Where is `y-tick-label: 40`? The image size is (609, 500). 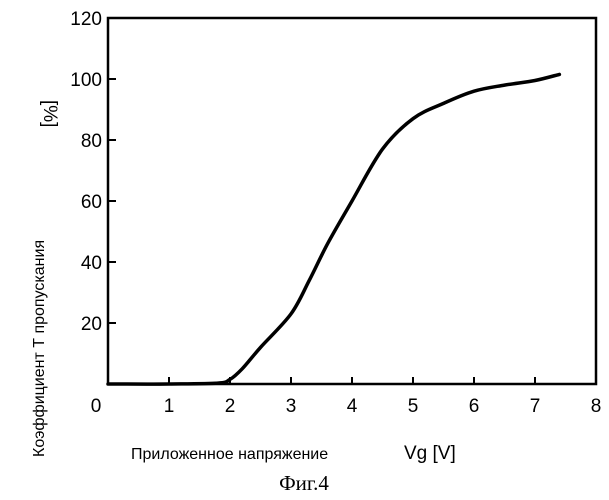
y-tick-label: 40 is located at coordinates (91, 263).